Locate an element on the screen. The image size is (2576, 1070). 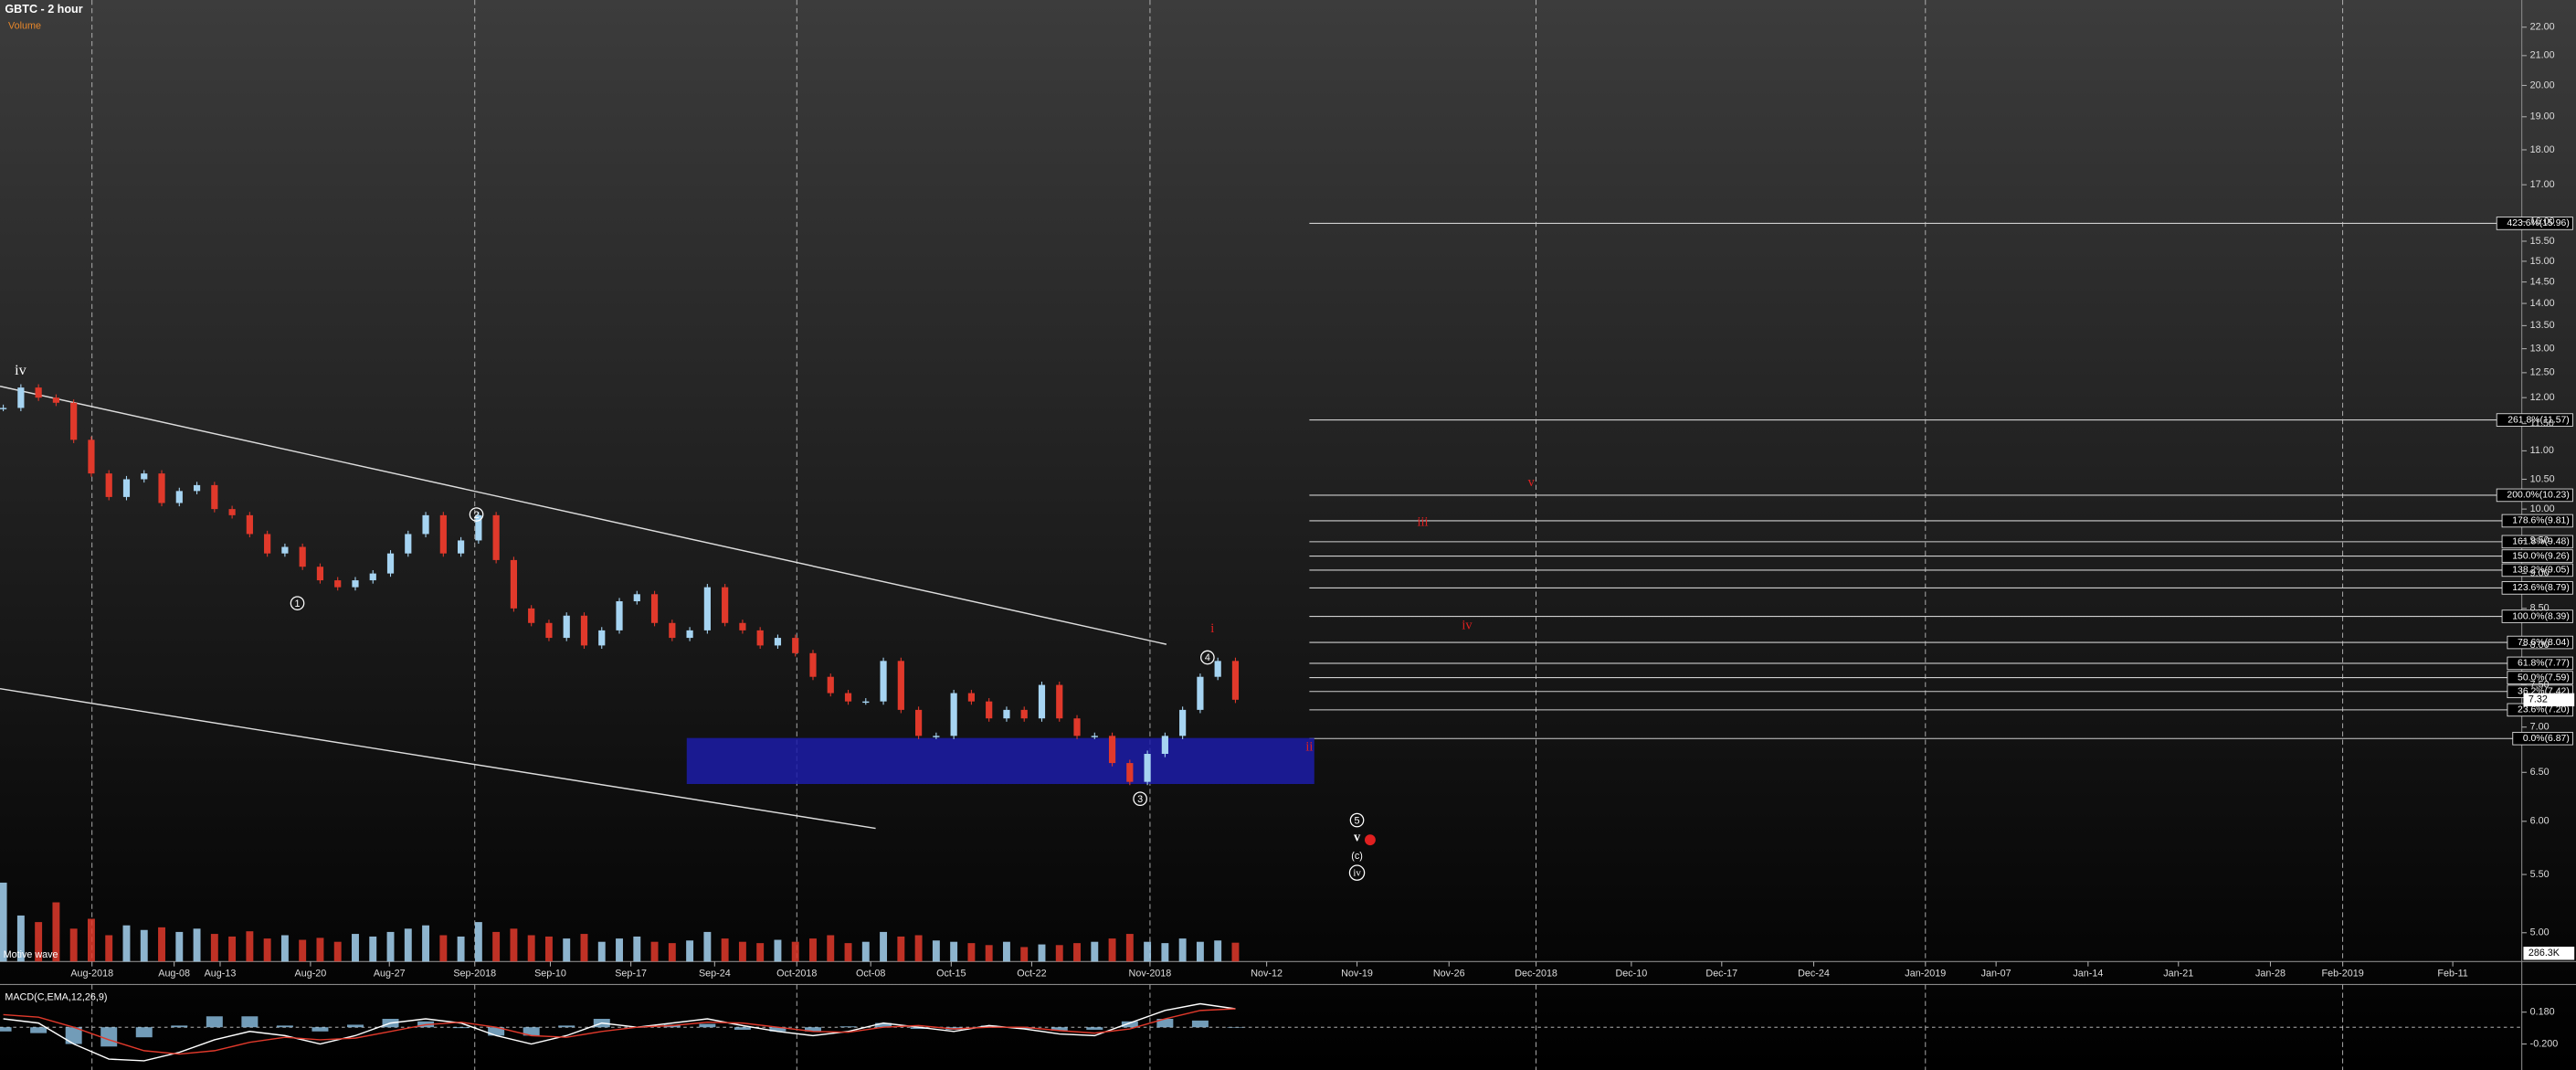
x-tick-label: Jan-14 is located at coordinates (2088, 974).